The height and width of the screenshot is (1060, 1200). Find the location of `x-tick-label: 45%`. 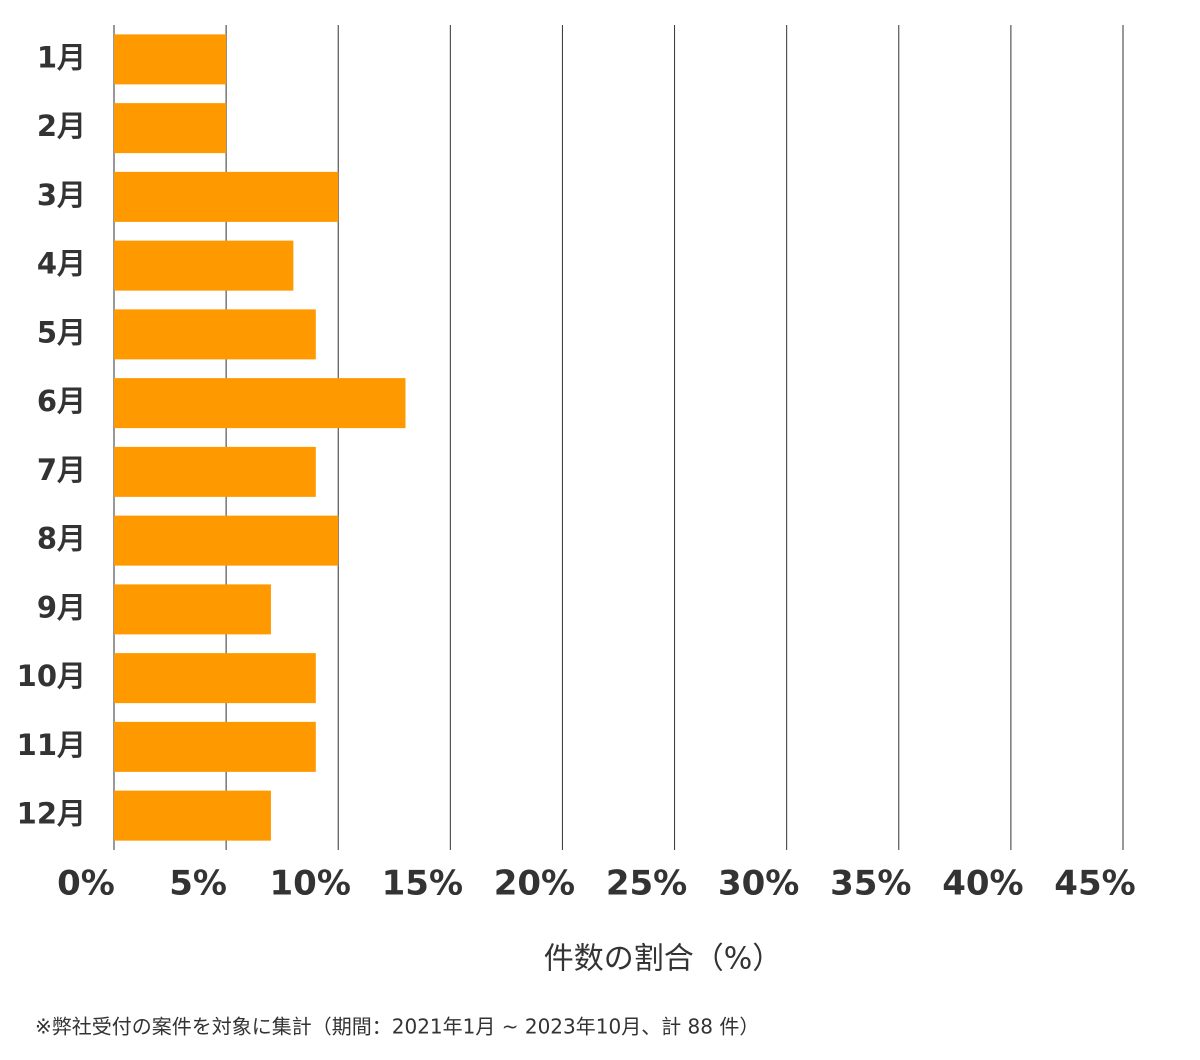

x-tick-label: 45% is located at coordinates (1094, 884).